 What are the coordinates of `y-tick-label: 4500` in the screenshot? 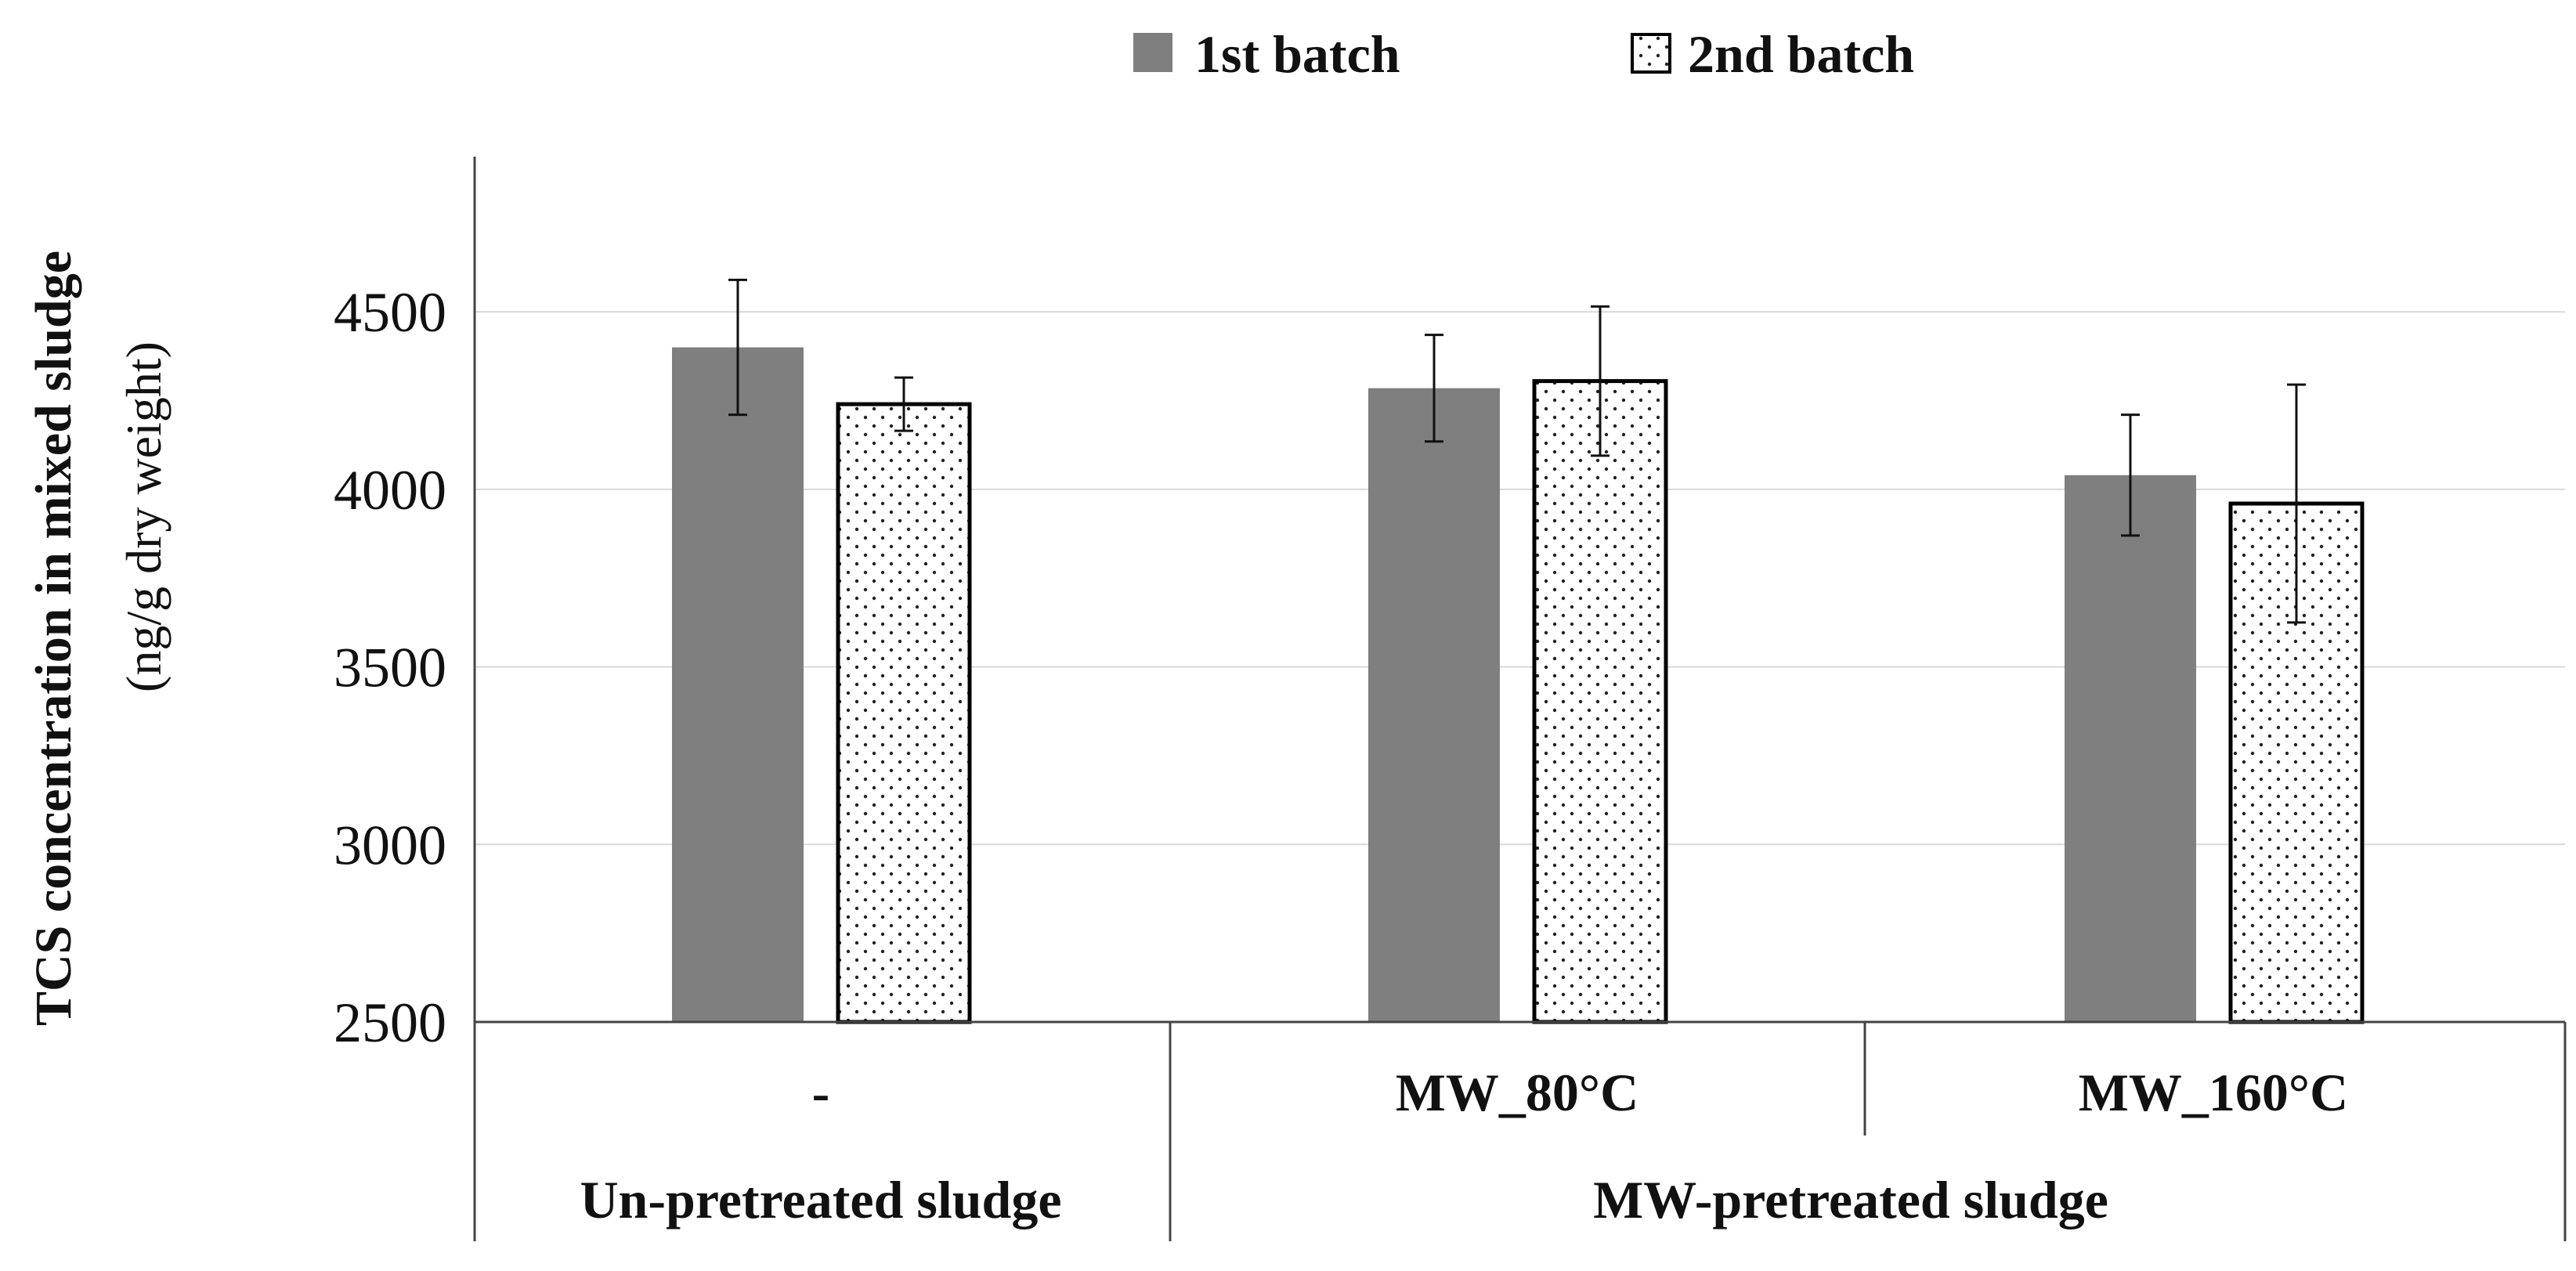 It's located at (390, 312).